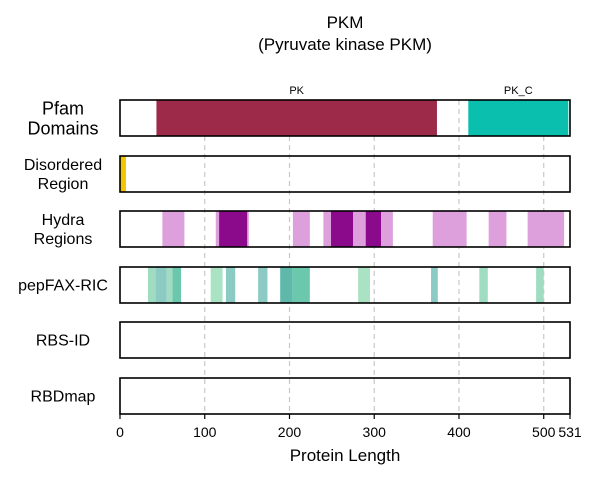 This screenshot has width=600, height=480. I want to click on track-label: RBDmap, so click(63, 397).